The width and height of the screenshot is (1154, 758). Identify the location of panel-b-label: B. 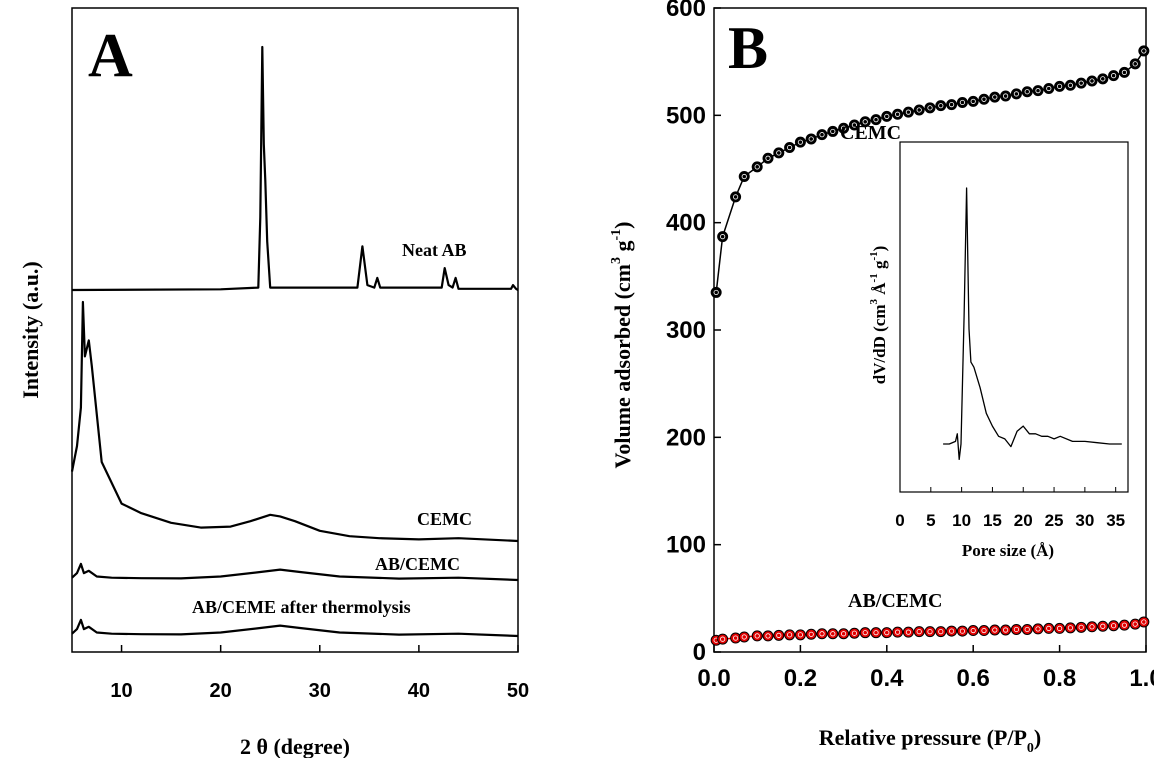
(748, 48).